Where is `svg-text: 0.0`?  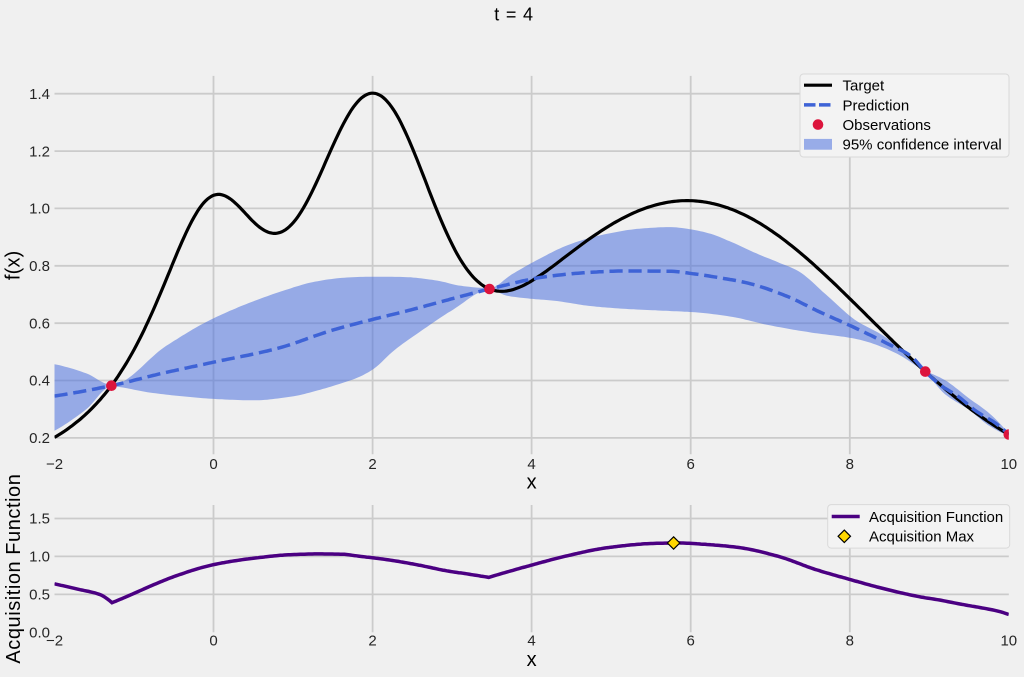 svg-text: 0.0 is located at coordinates (39, 633).